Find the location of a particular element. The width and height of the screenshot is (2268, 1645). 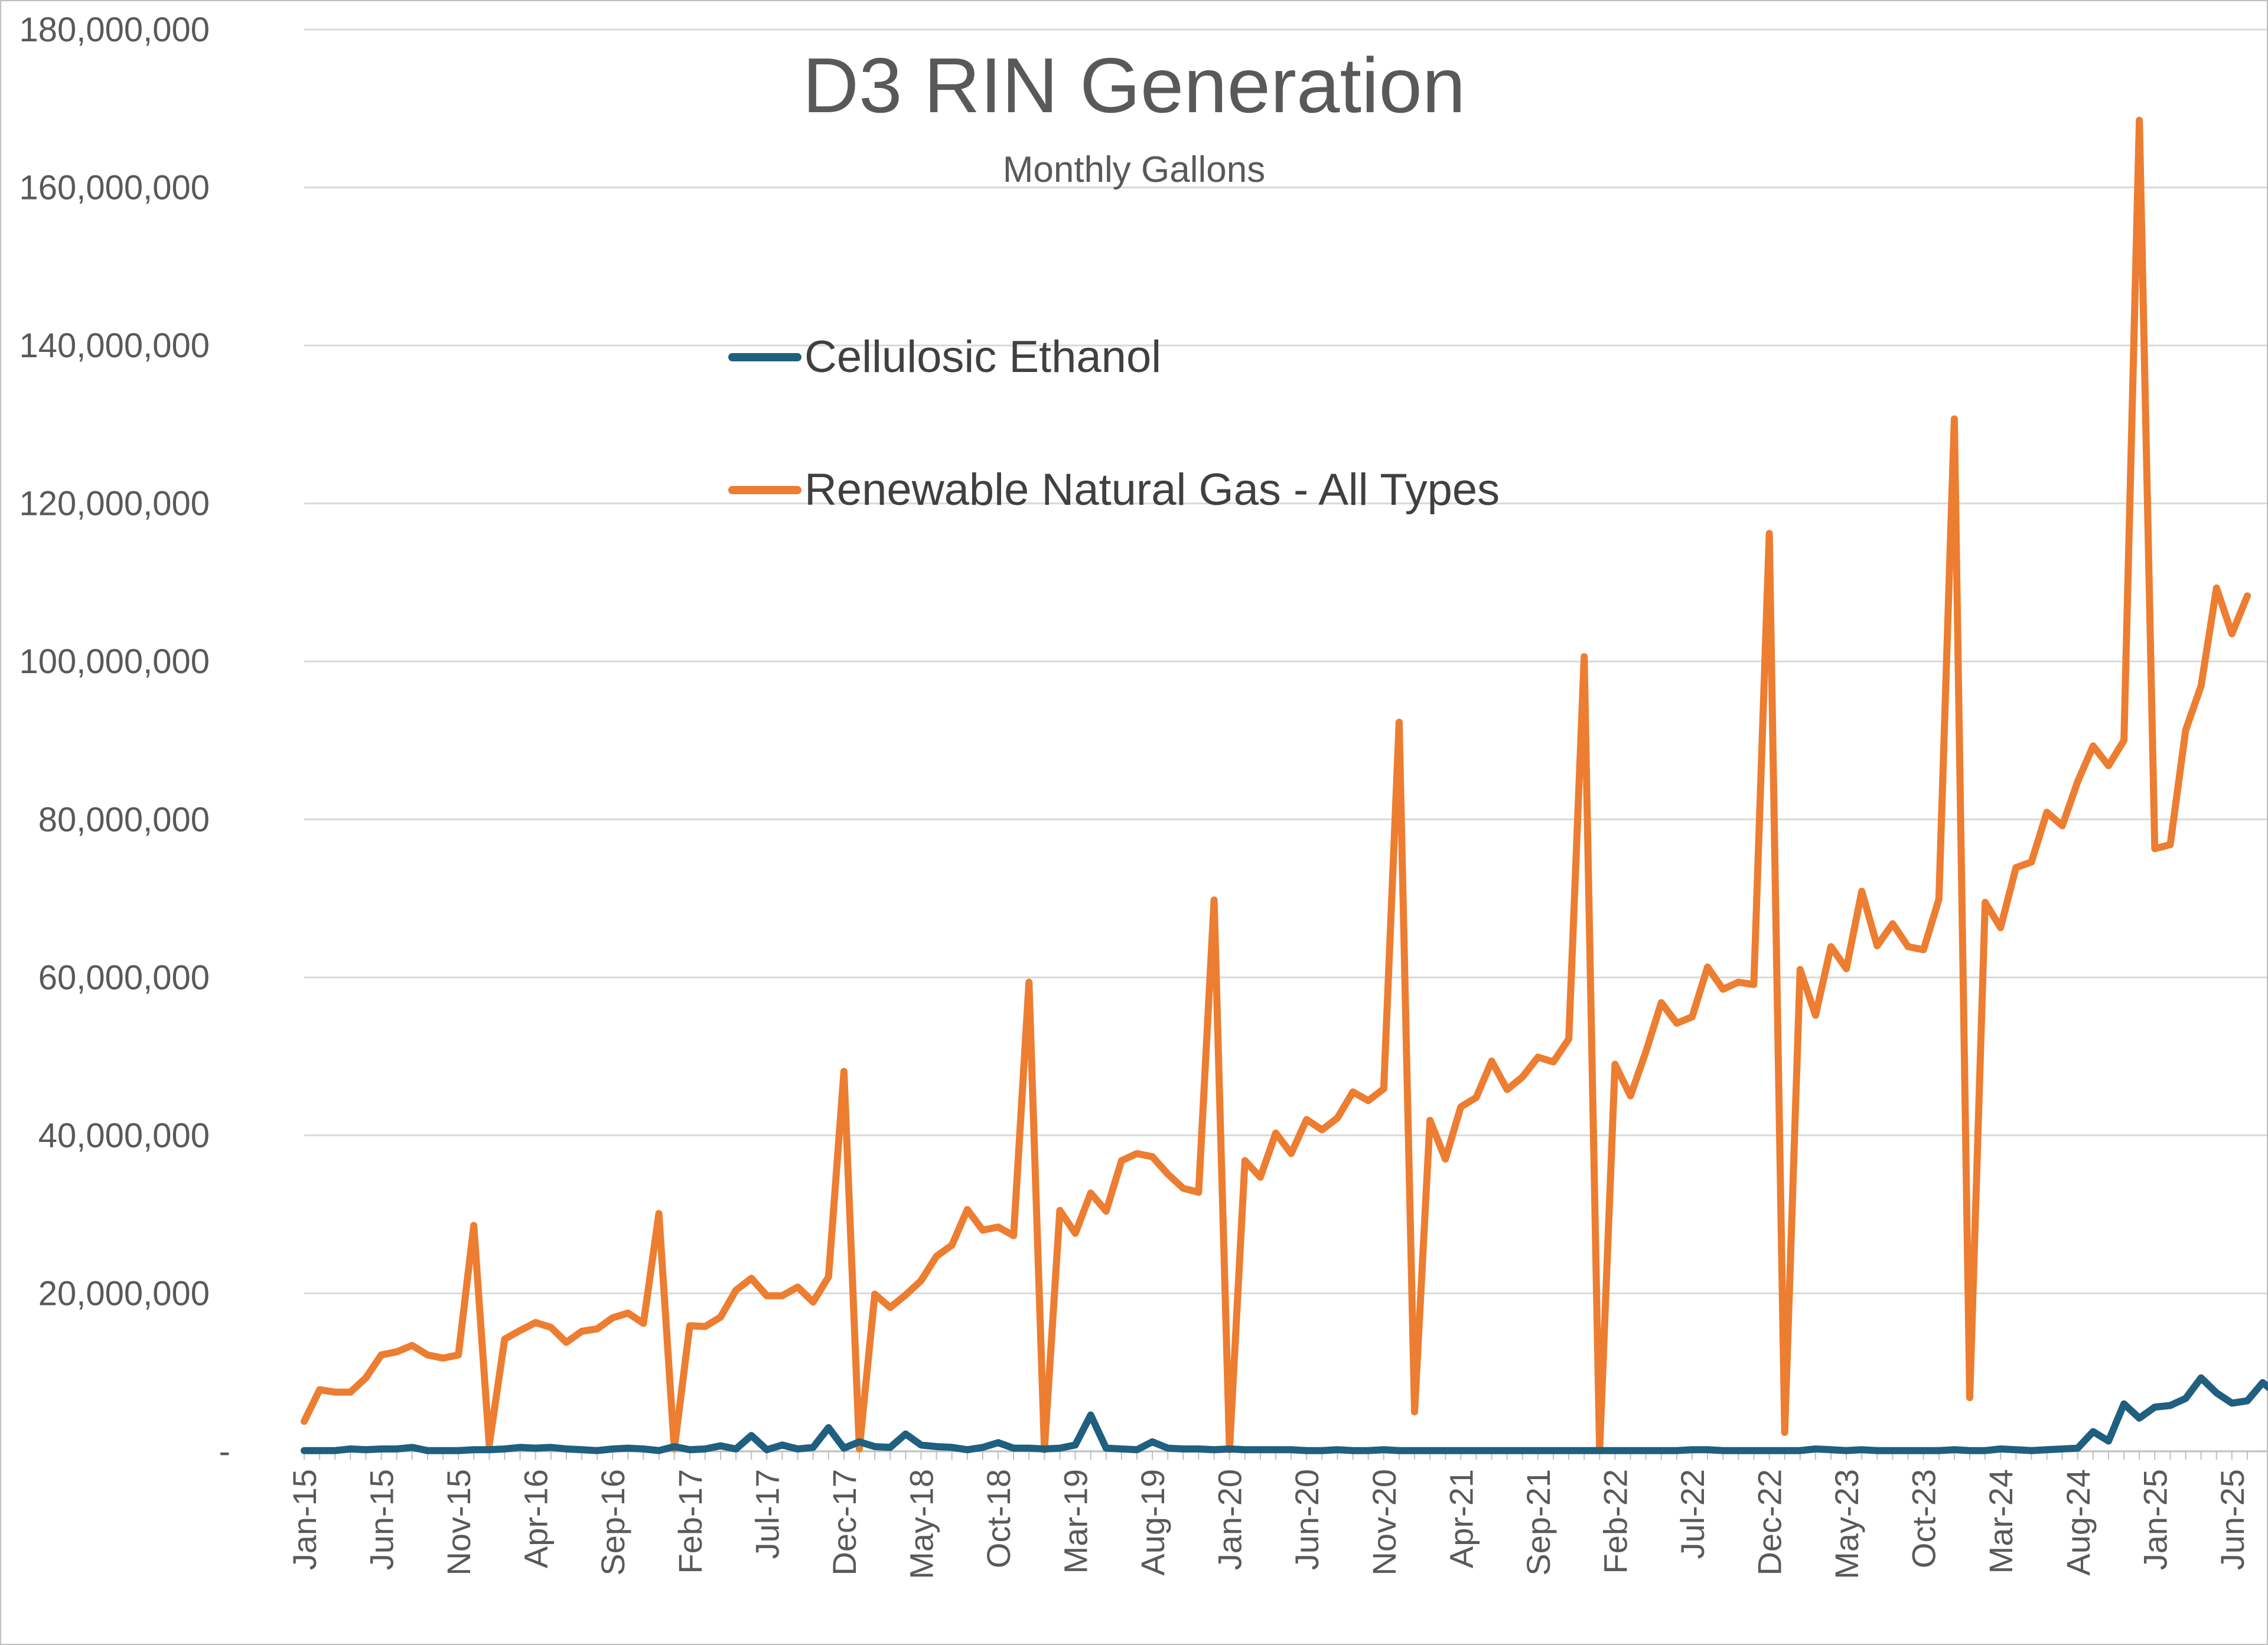

y-tick-label: - is located at coordinates (224, 1451).